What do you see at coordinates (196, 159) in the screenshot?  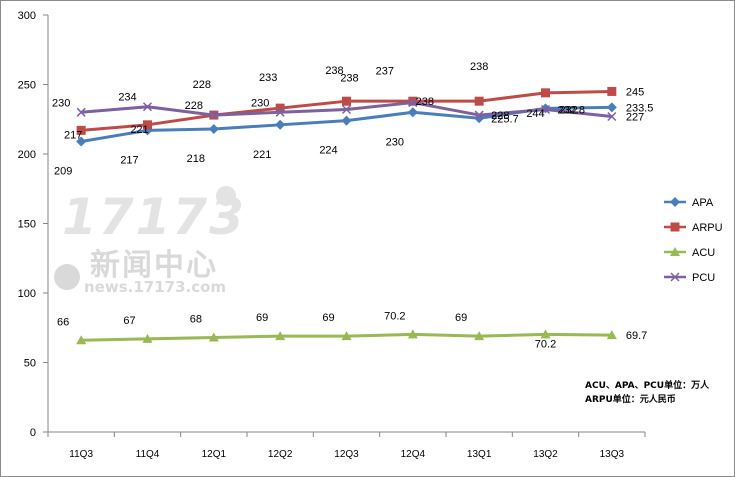 I see `data-label-apa: 218` at bounding box center [196, 159].